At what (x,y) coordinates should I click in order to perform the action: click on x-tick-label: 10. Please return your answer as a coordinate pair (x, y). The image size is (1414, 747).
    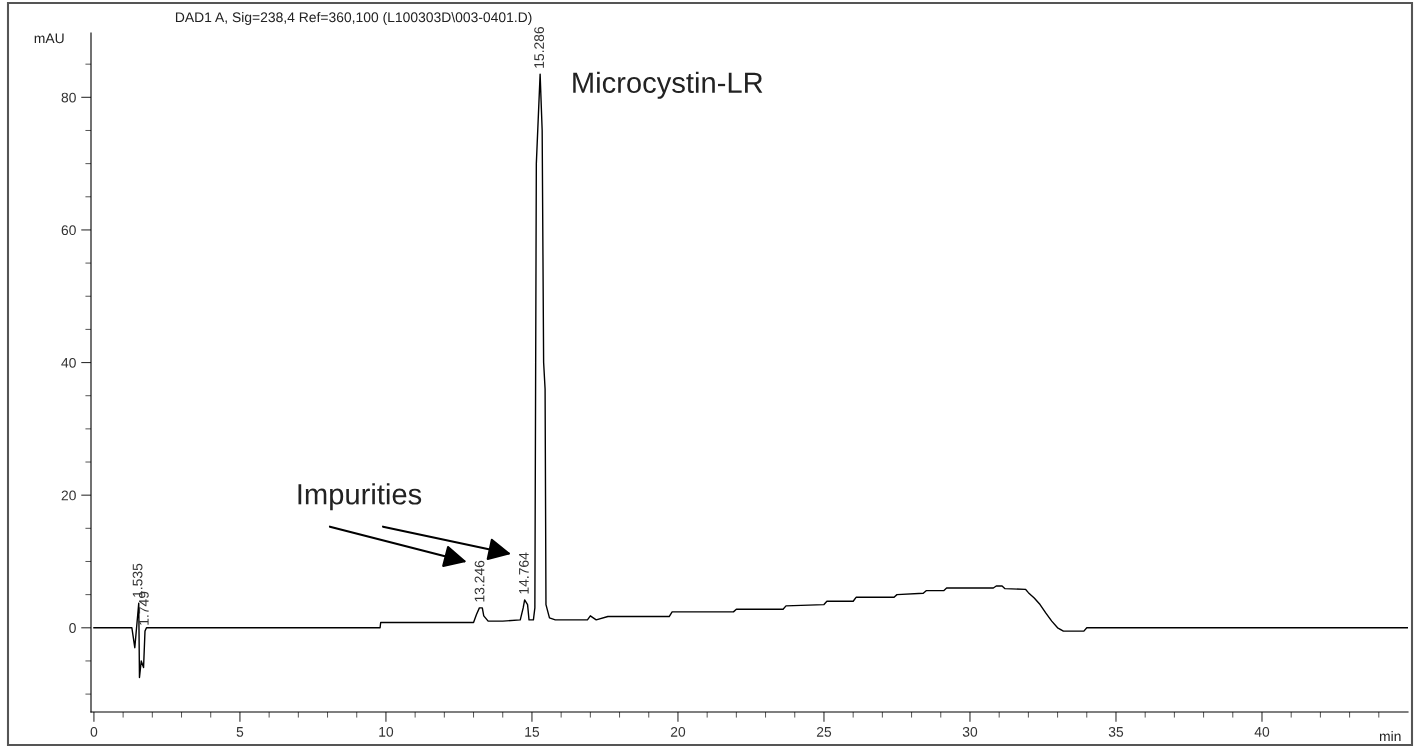
    Looking at the image, I should click on (386, 731).